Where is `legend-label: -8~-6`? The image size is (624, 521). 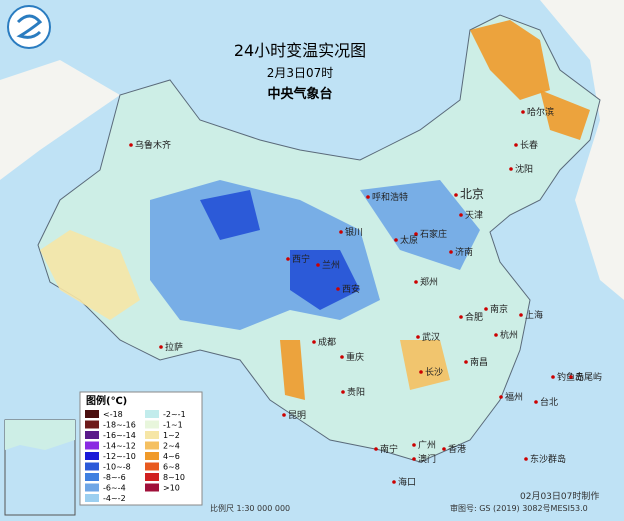
legend-label: -8~-6 is located at coordinates (114, 477).